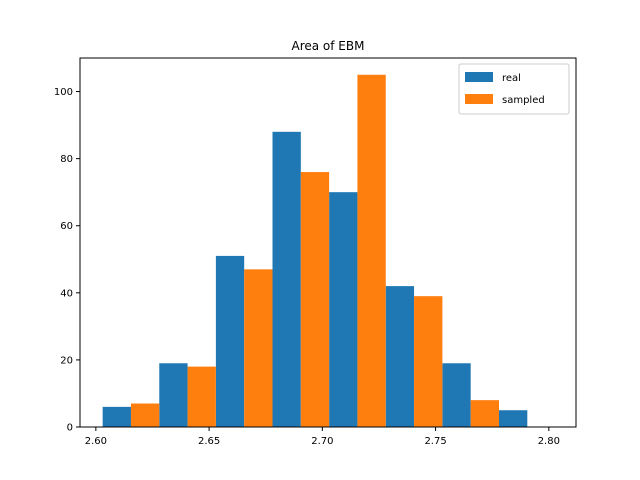  Describe the element at coordinates (523, 100) in the screenshot. I see `legend-label-sampled: sampled` at that location.